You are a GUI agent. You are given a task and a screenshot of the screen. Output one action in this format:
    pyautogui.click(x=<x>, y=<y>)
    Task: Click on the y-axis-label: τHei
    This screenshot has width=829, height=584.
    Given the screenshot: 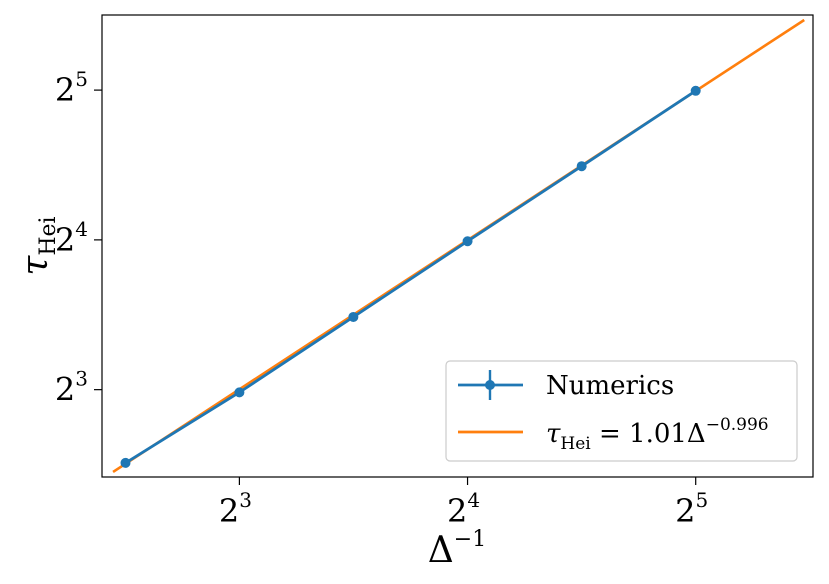 What is the action you would take?
    pyautogui.click(x=38, y=245)
    